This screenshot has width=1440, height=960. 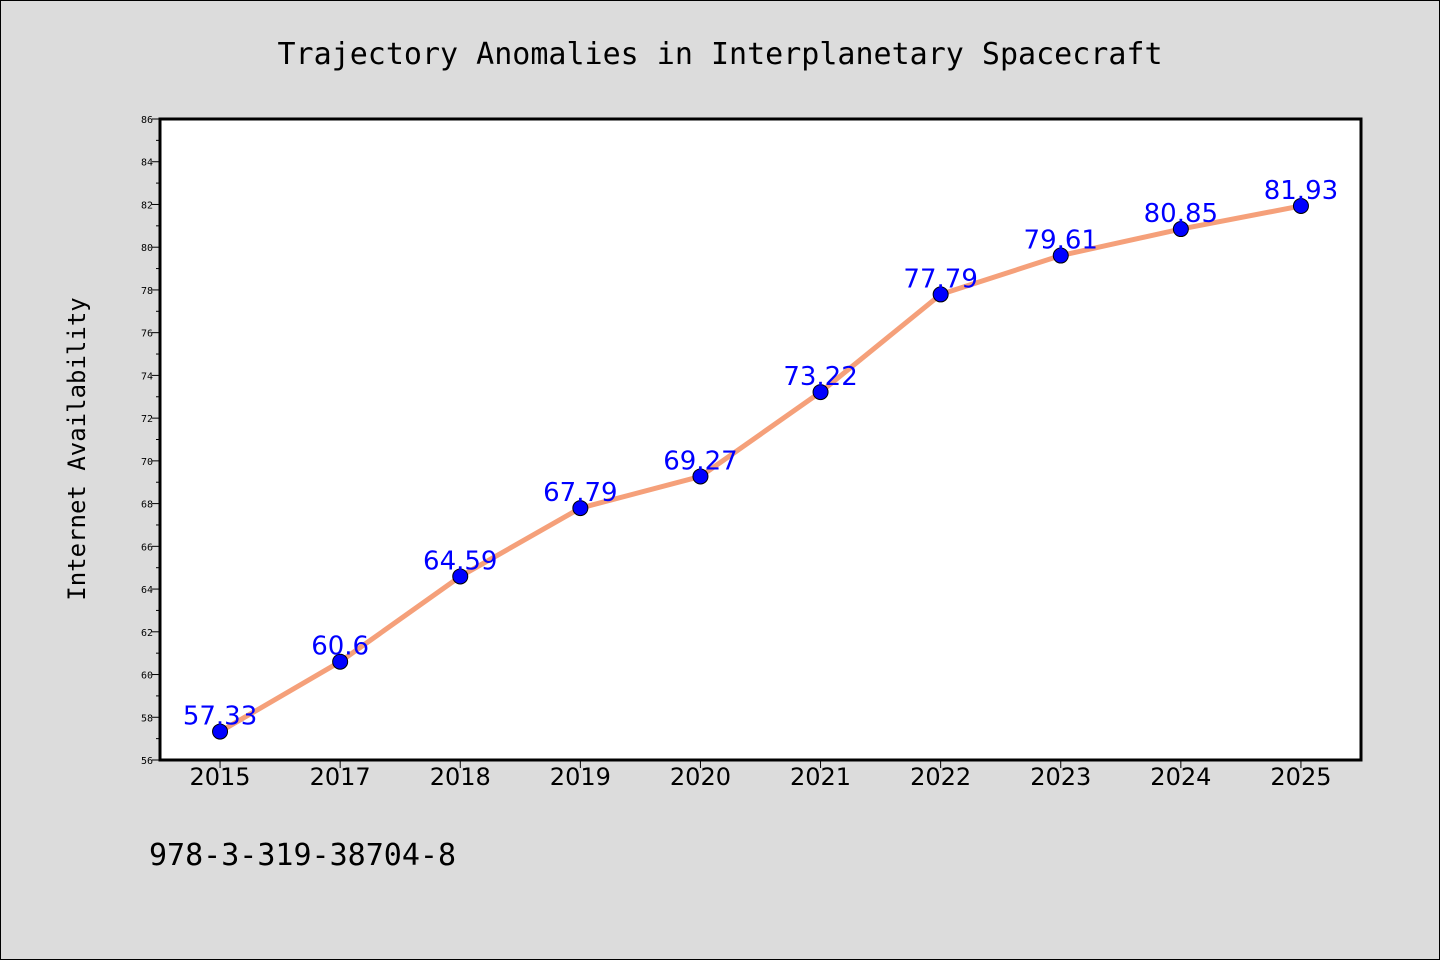 What do you see at coordinates (147, 291) in the screenshot?
I see `y-tick-label: 78` at bounding box center [147, 291].